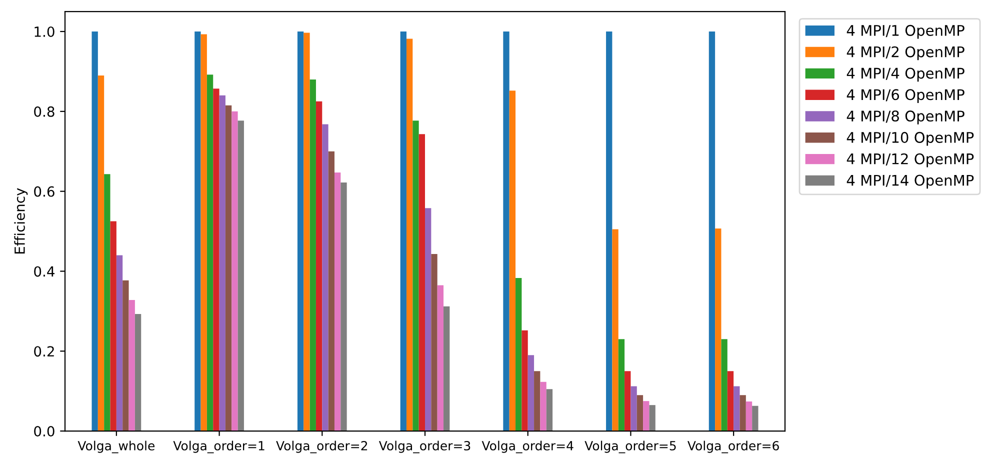 The height and width of the screenshot is (461, 1000). What do you see at coordinates (630, 447) in the screenshot?
I see `x-tick-label: Volga_order=5` at bounding box center [630, 447].